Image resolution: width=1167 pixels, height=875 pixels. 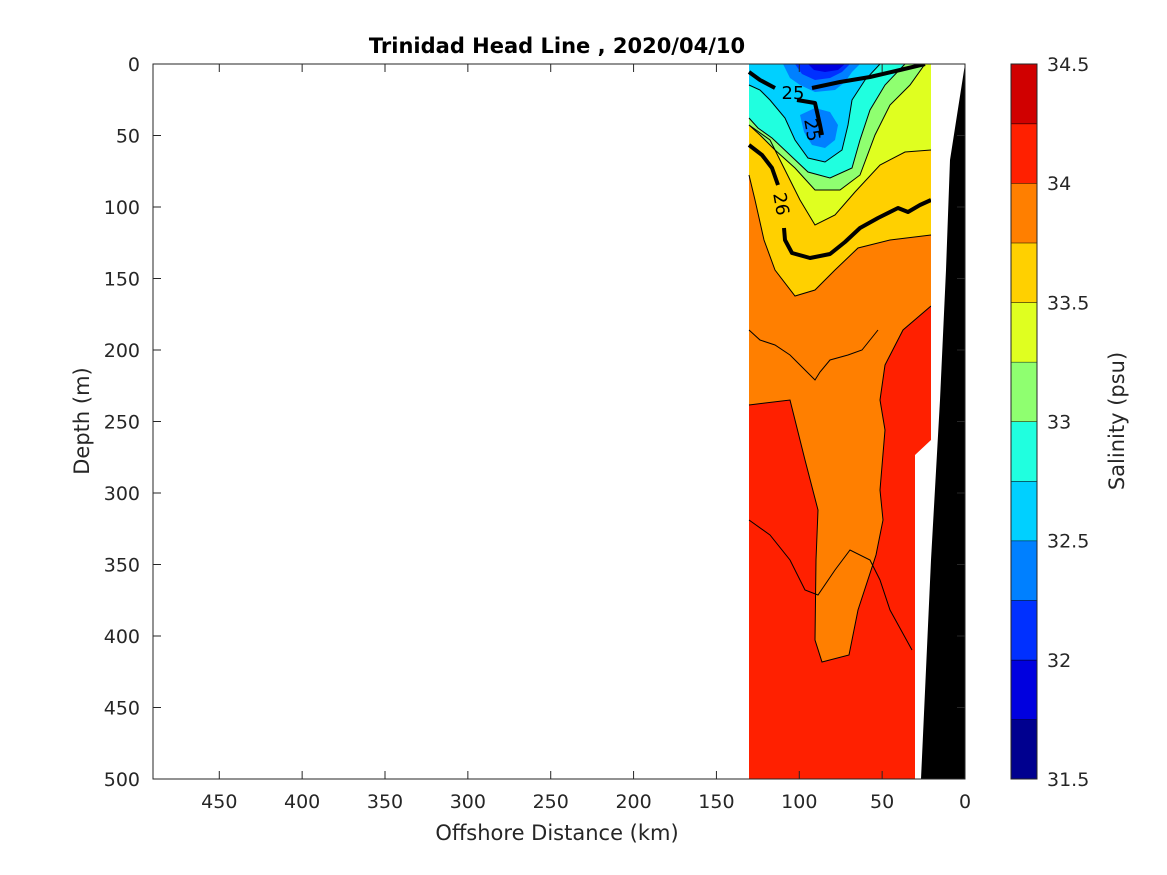 What do you see at coordinates (122, 351) in the screenshot?
I see `y-tick-label-4: 200` at bounding box center [122, 351].